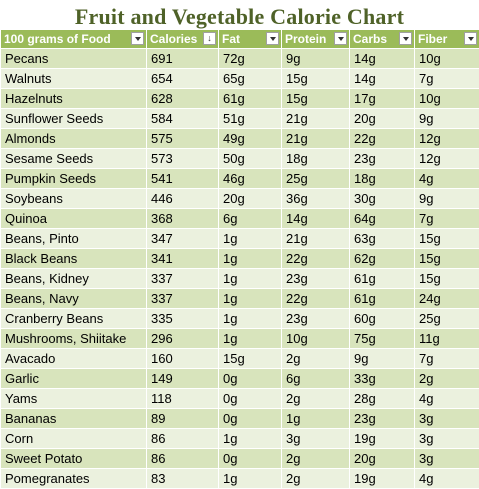 The height and width of the screenshot is (489, 479). What do you see at coordinates (382, 359) in the screenshot?
I see `table-cell-carbs: 9g` at bounding box center [382, 359].